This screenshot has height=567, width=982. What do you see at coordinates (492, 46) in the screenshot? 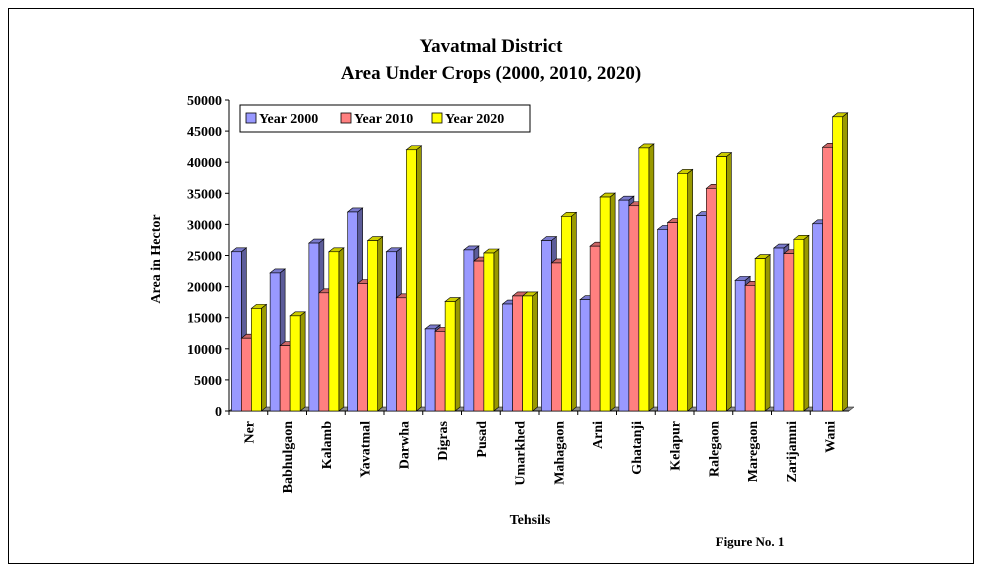
I see `chart-title: Yavatmal District` at bounding box center [492, 46].